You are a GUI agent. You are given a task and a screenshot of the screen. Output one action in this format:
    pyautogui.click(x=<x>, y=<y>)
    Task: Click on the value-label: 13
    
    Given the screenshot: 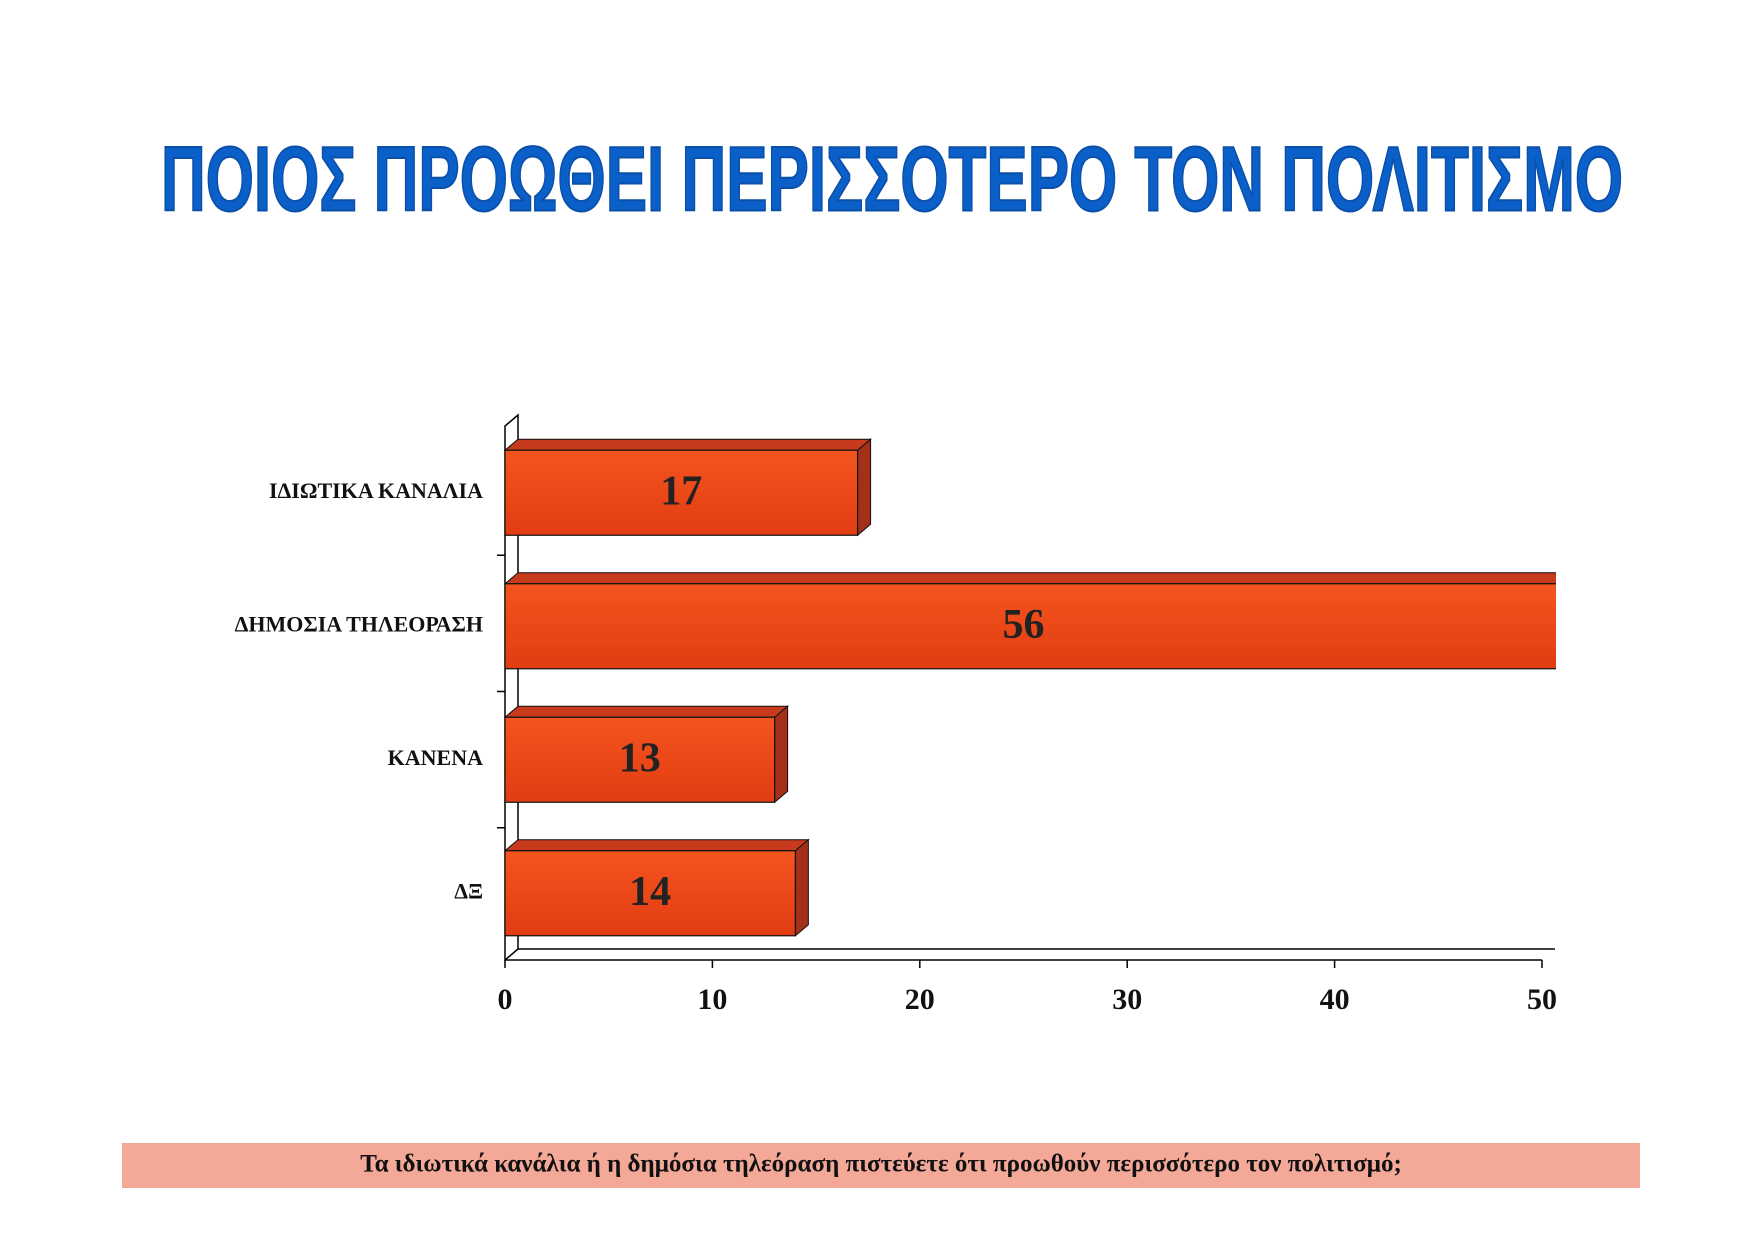 What is the action you would take?
    pyautogui.click(x=640, y=758)
    